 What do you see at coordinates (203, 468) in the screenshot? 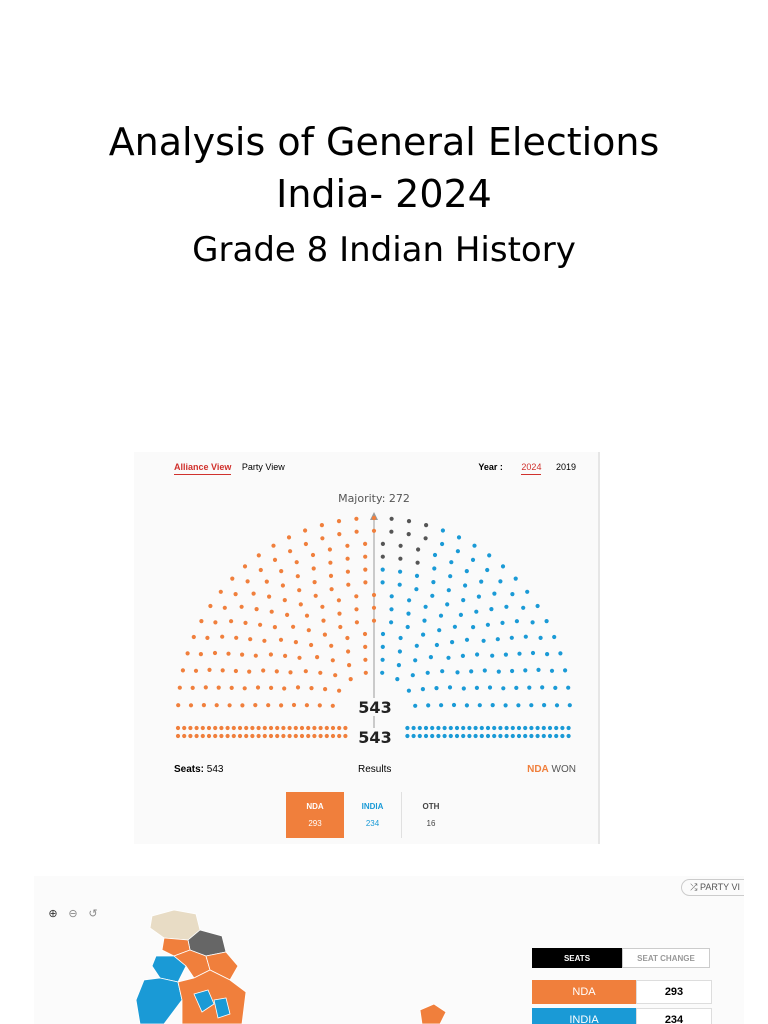
I see `tab-alliance-view: Alliance View` at bounding box center [203, 468].